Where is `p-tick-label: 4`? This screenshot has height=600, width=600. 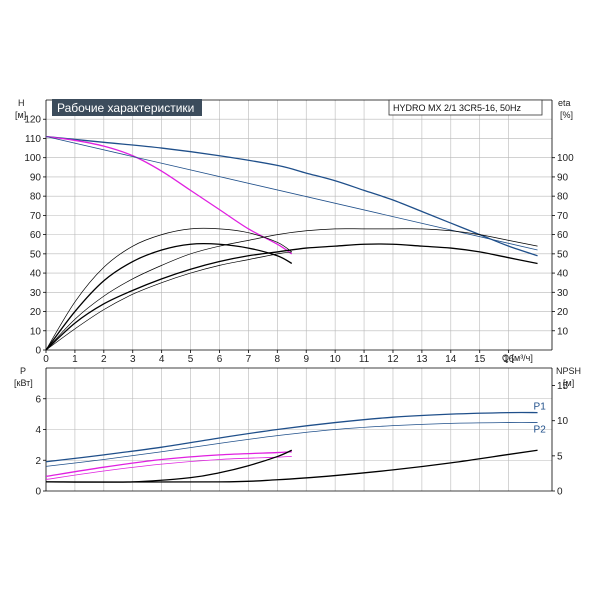
p-tick-label: 4 is located at coordinates (38, 430).